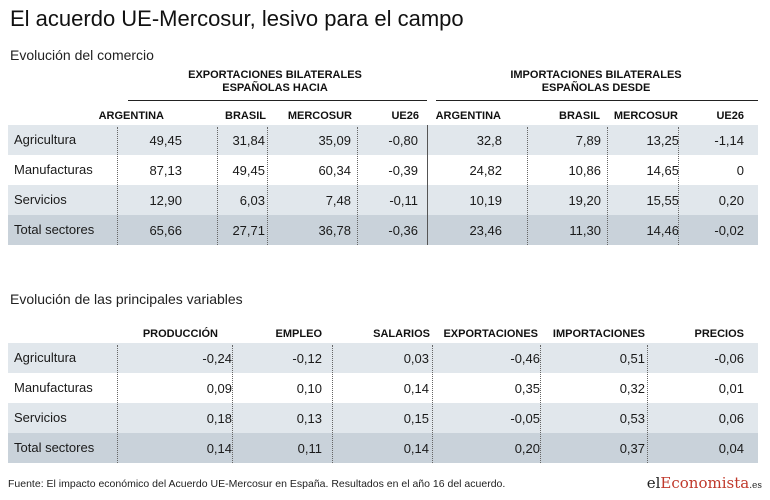  I want to click on table-cell: 0,06, so click(731, 418).